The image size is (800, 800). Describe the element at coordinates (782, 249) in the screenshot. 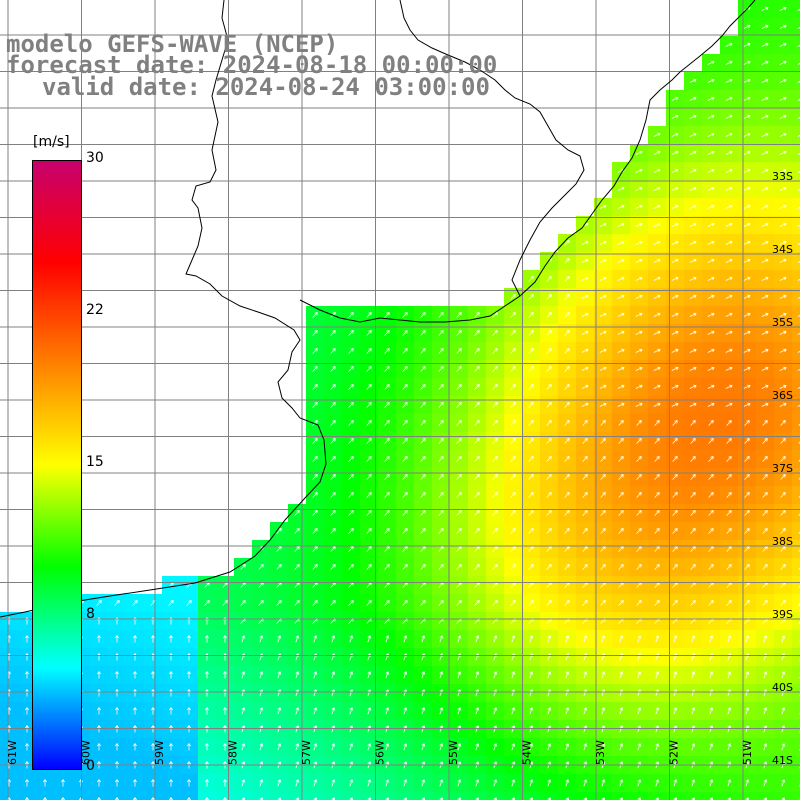

I see `latitude-label: 34S` at that location.